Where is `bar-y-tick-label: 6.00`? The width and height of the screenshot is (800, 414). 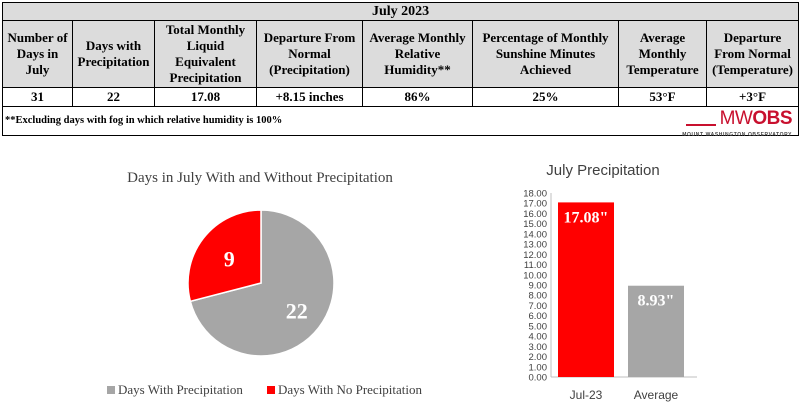
bar-y-tick-label: 6.00 is located at coordinates (538, 316).